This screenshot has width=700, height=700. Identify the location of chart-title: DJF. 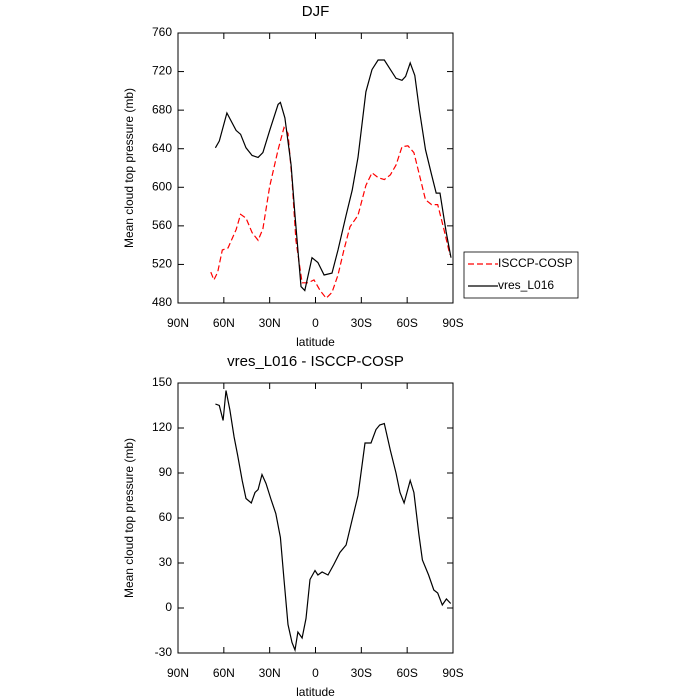
(316, 11).